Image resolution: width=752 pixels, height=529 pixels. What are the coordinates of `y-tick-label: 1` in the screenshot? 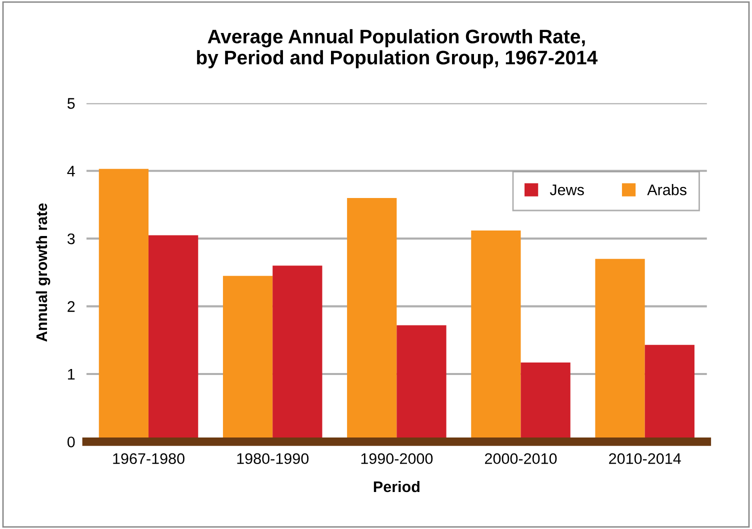 It's located at (71, 374).